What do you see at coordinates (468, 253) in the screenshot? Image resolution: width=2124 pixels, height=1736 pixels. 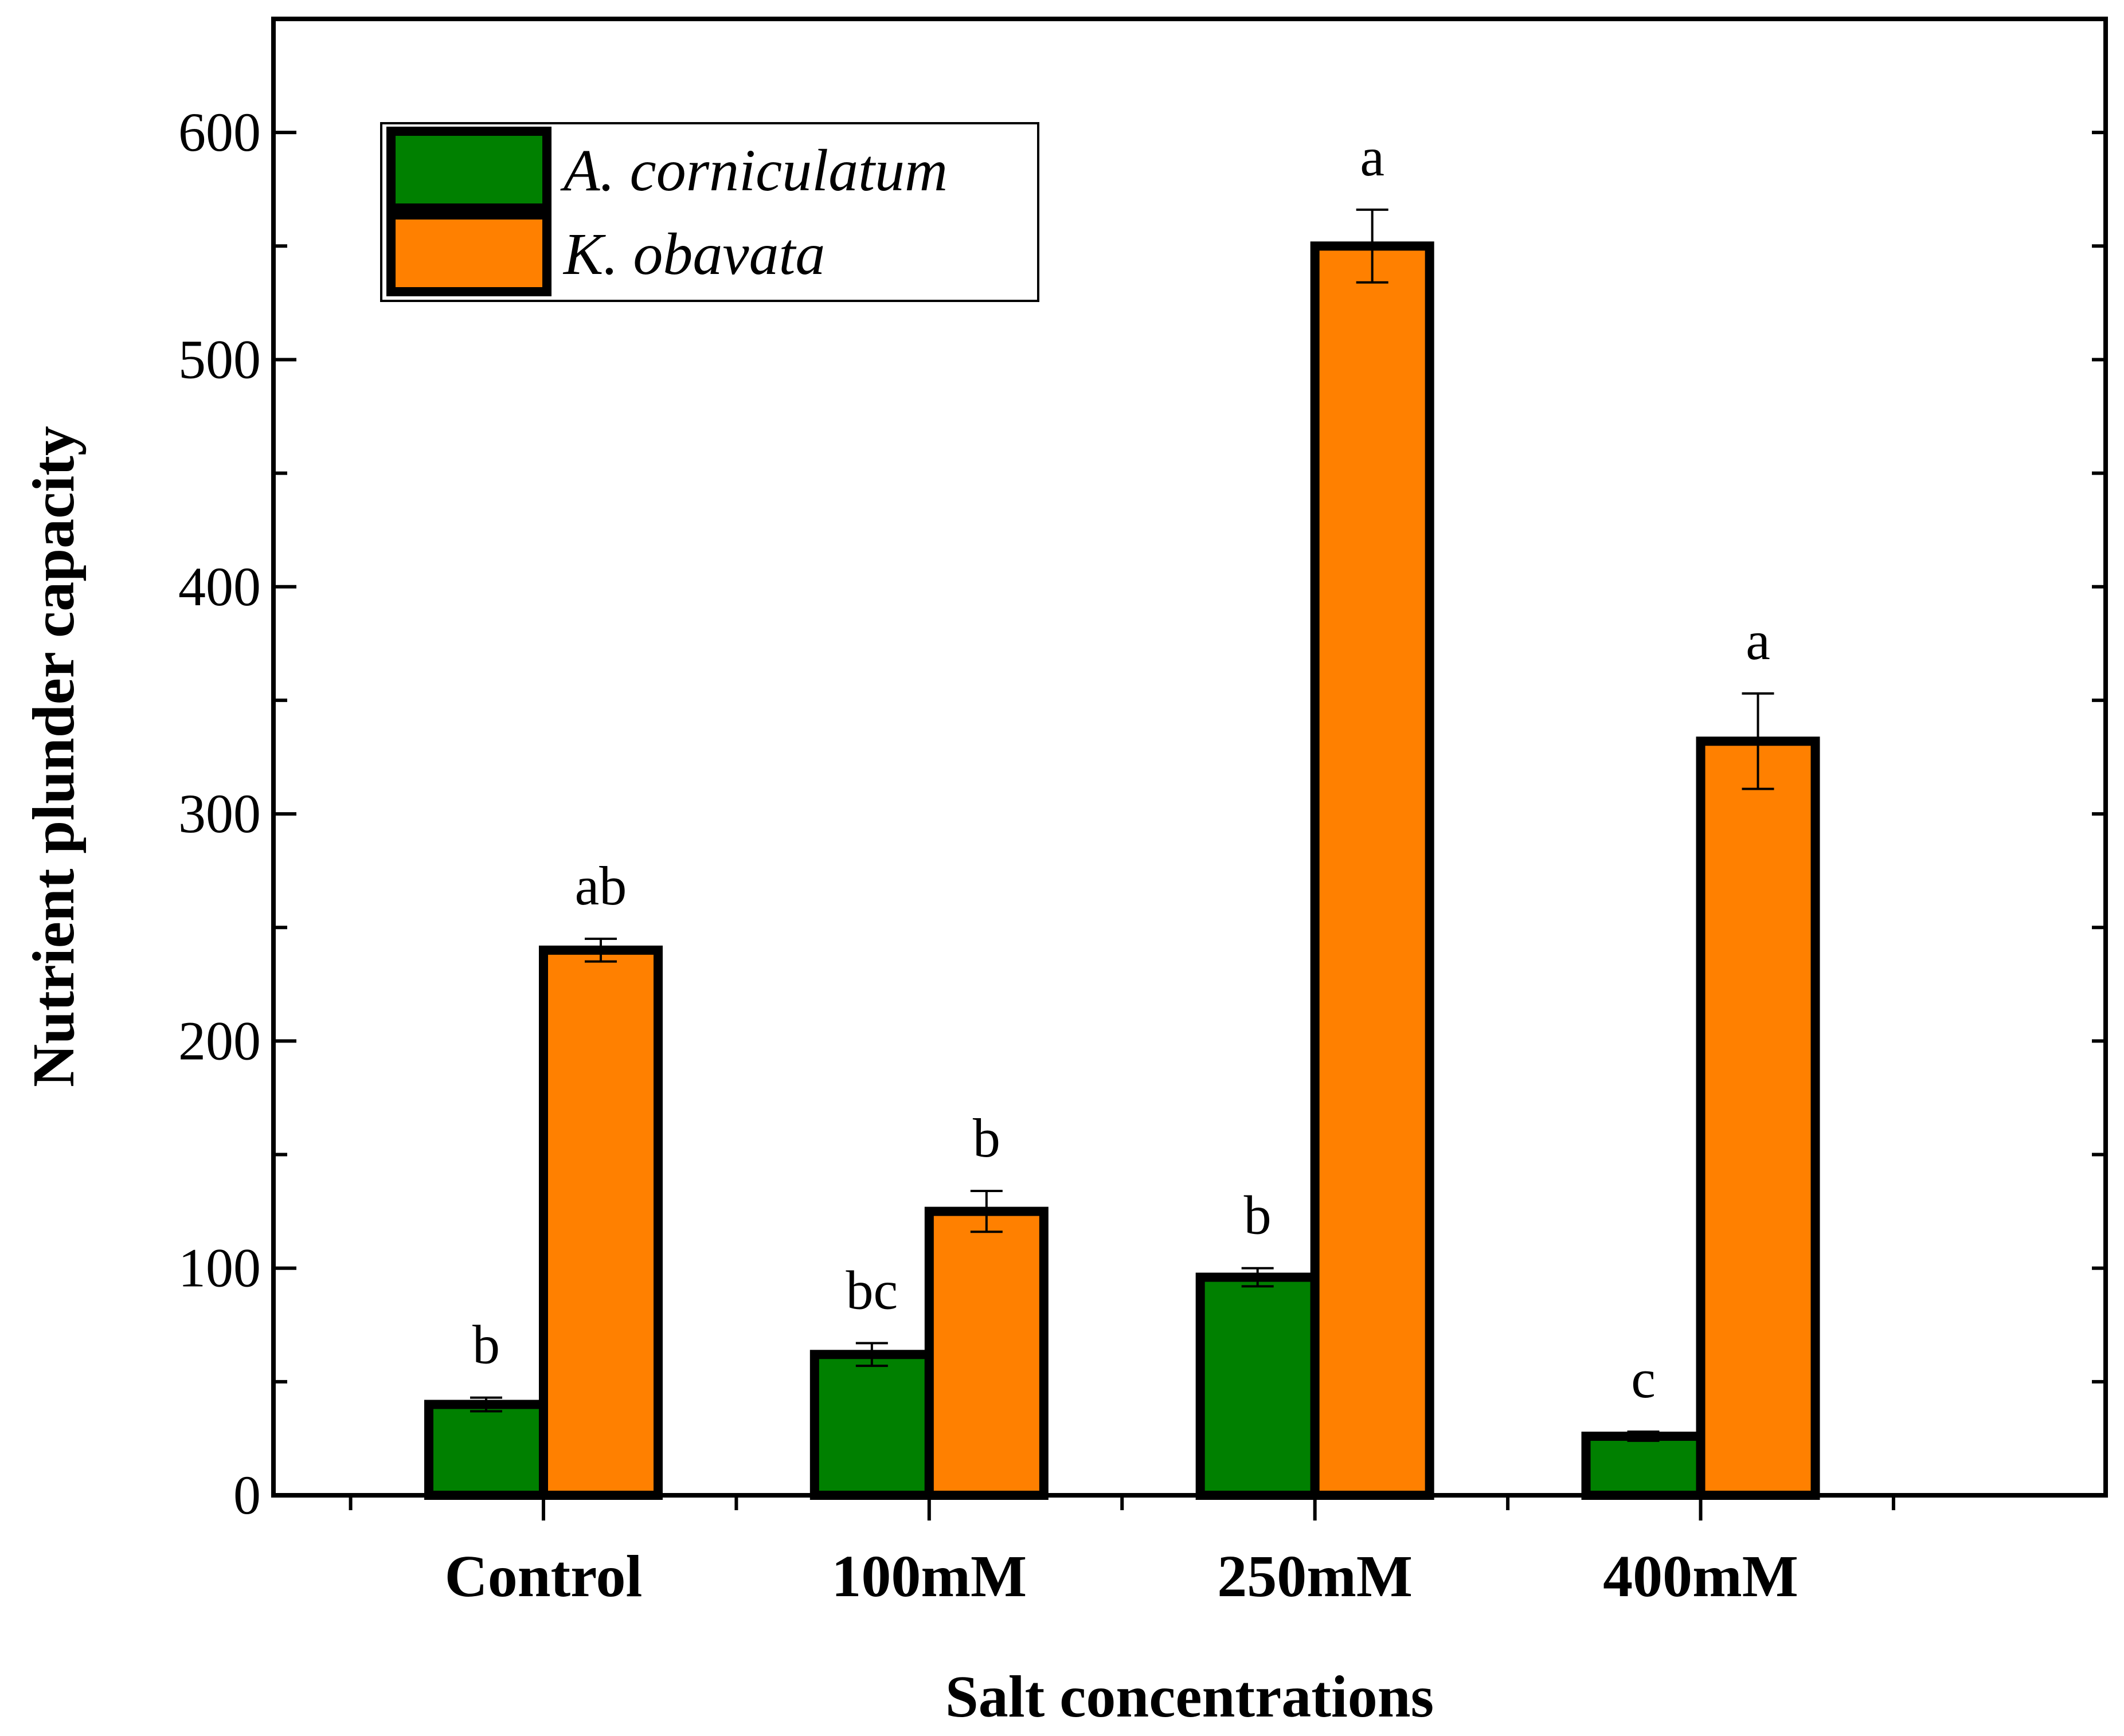 I see `legend-swatch-k-obavata` at bounding box center [468, 253].